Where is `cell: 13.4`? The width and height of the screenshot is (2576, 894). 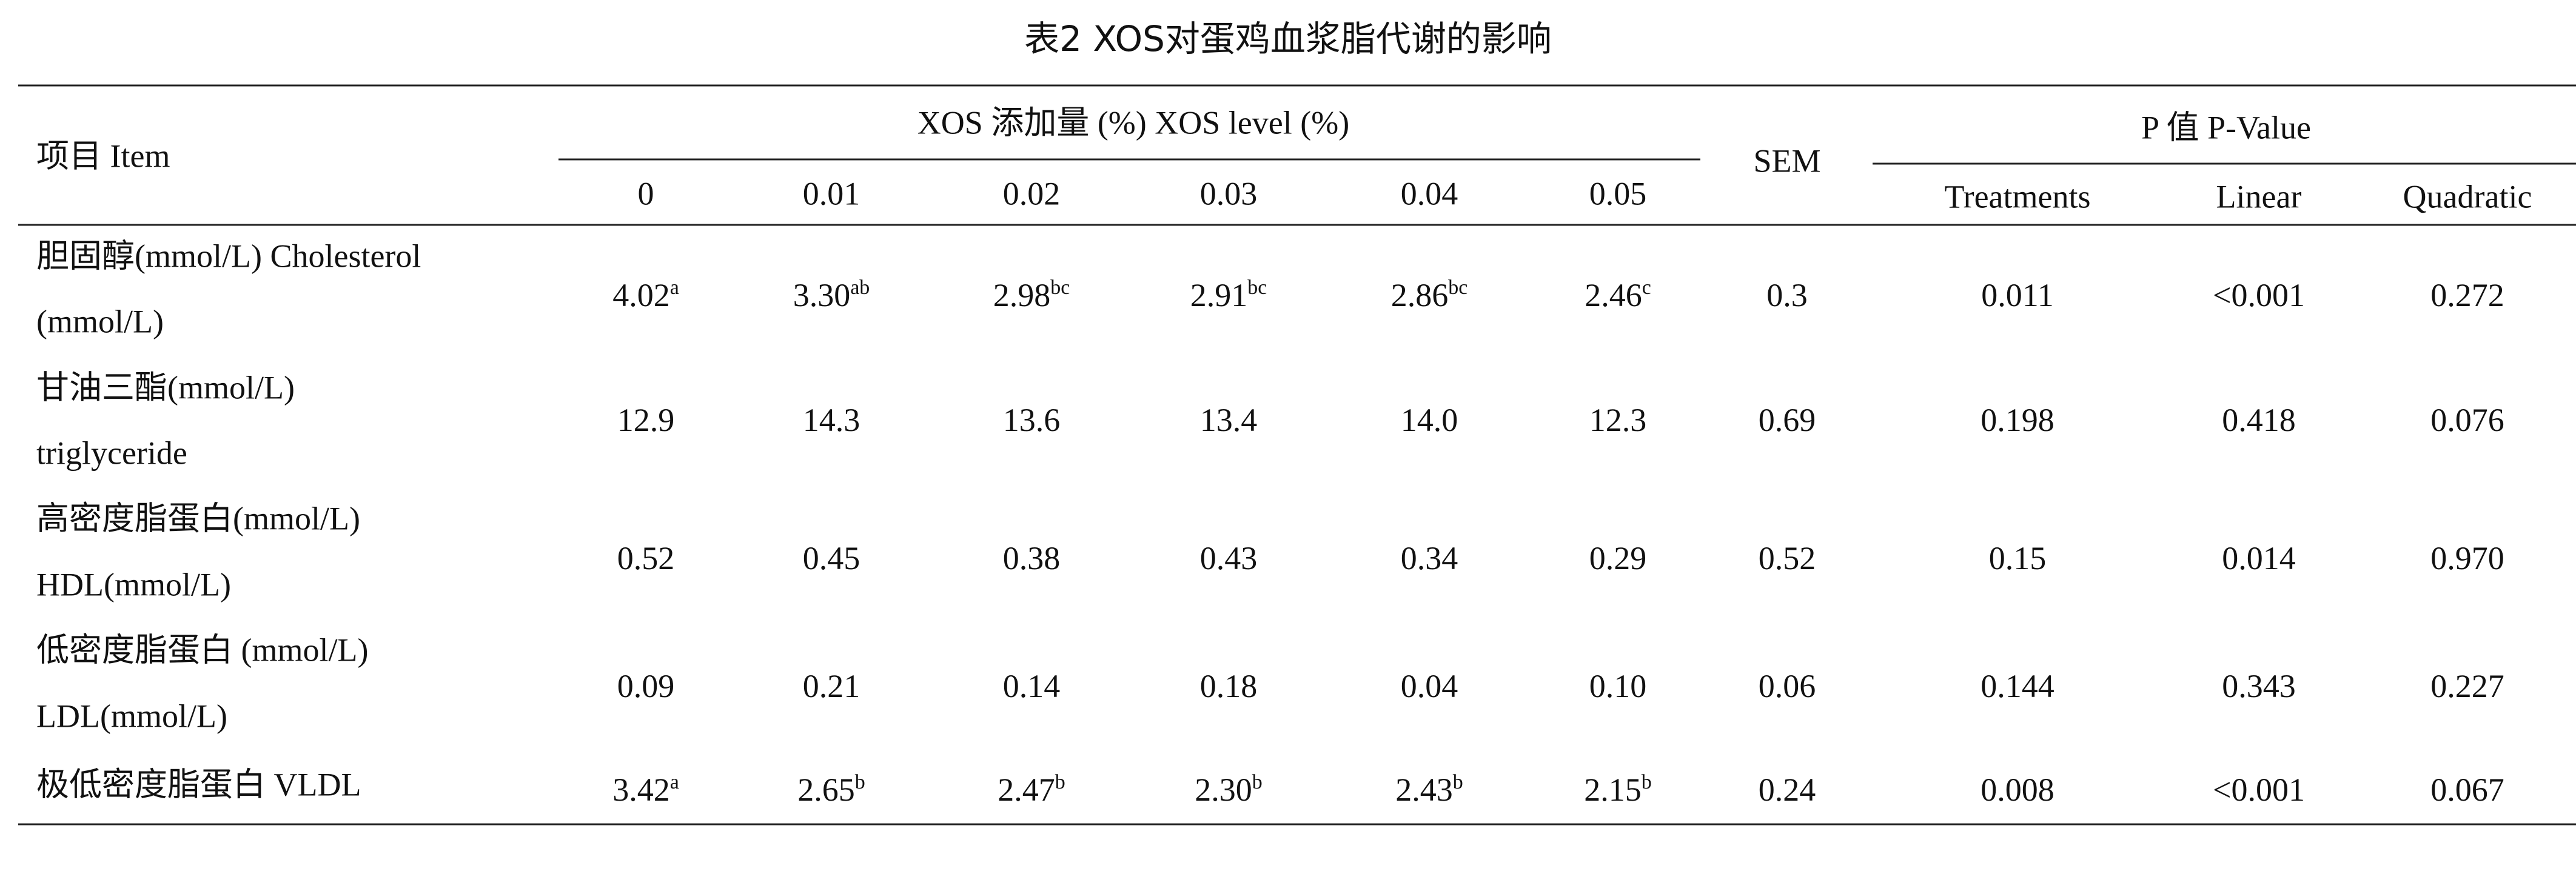 cell: 13.4 is located at coordinates (1229, 420).